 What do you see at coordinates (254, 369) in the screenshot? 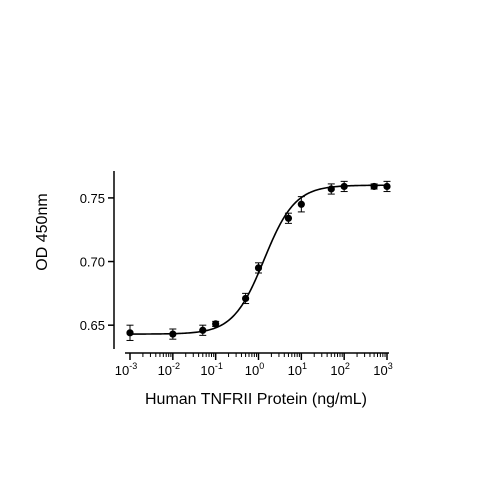
I see `x-tick-label: 10⁰` at bounding box center [254, 369].